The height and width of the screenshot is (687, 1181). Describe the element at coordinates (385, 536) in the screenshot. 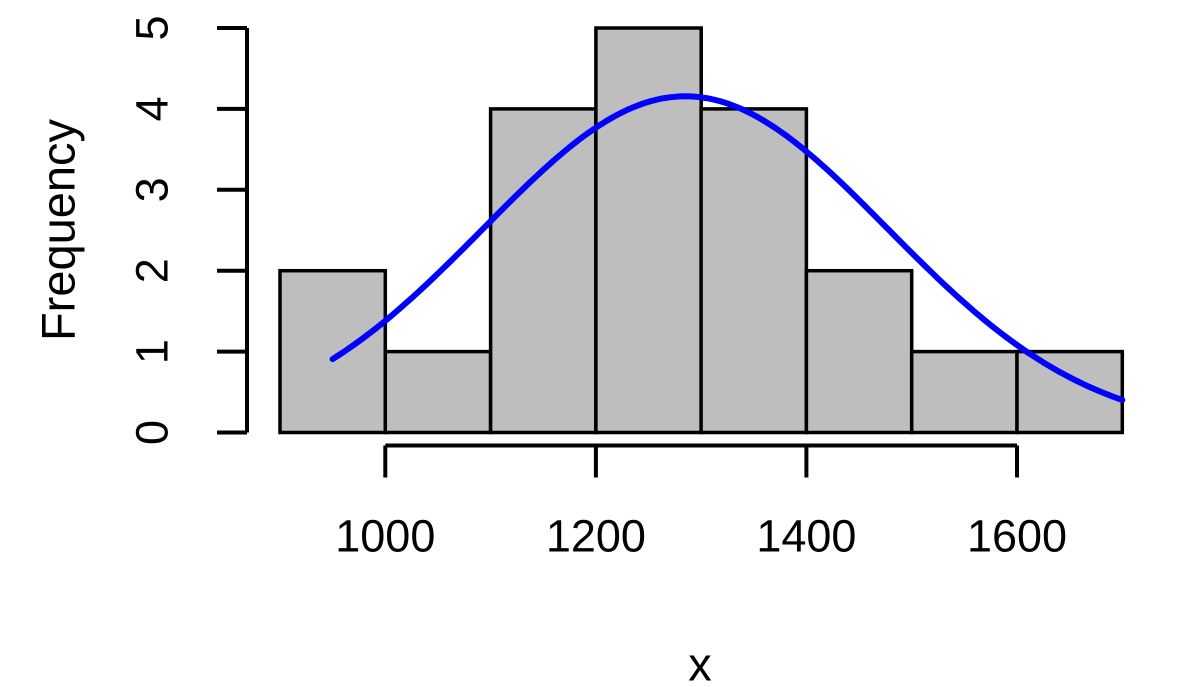

I see `x-tick-label: 1000` at that location.